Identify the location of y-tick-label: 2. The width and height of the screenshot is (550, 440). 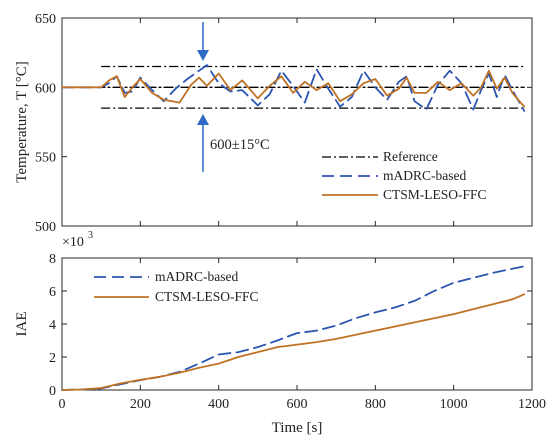
(52, 358).